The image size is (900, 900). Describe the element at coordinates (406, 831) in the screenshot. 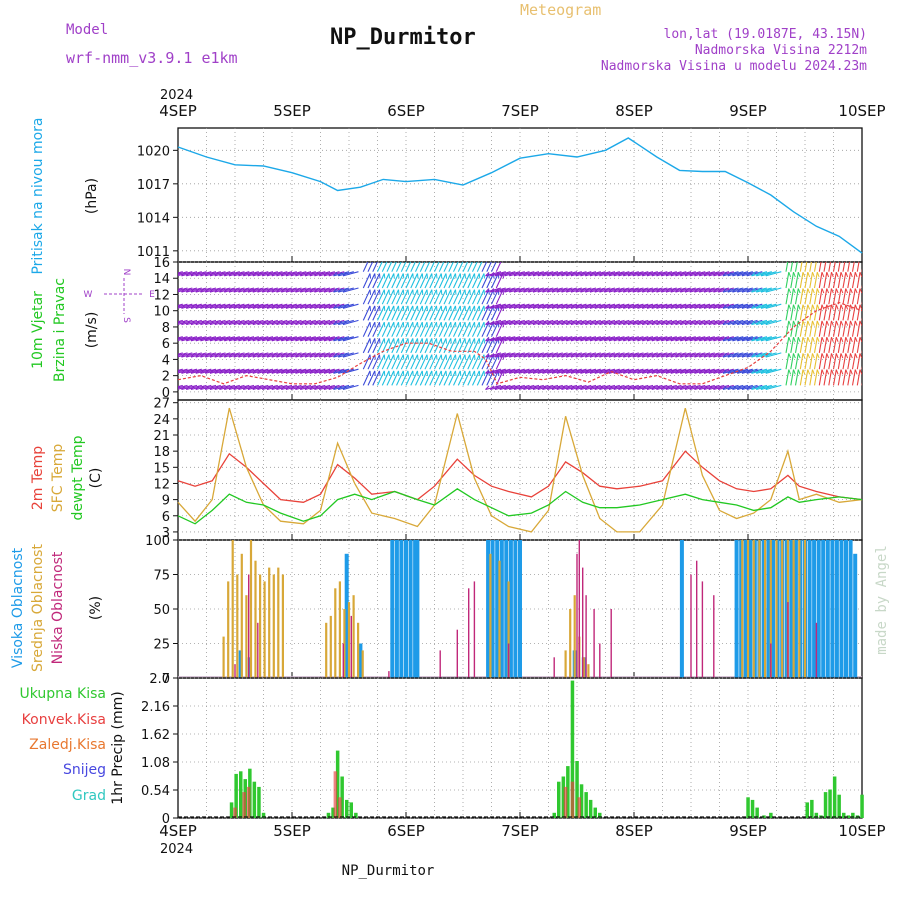

I see `day-label-bottom: 6SEP` at that location.